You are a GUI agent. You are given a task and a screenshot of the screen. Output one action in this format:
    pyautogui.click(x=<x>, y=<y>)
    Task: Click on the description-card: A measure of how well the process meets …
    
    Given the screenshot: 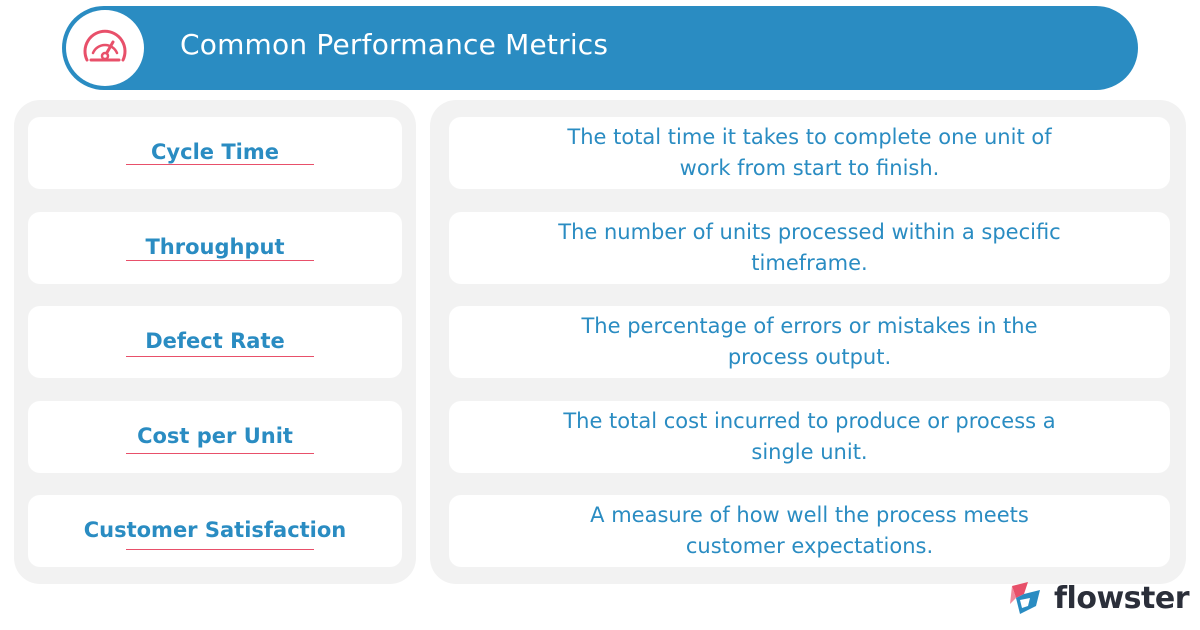 What is the action you would take?
    pyautogui.click(x=809, y=531)
    